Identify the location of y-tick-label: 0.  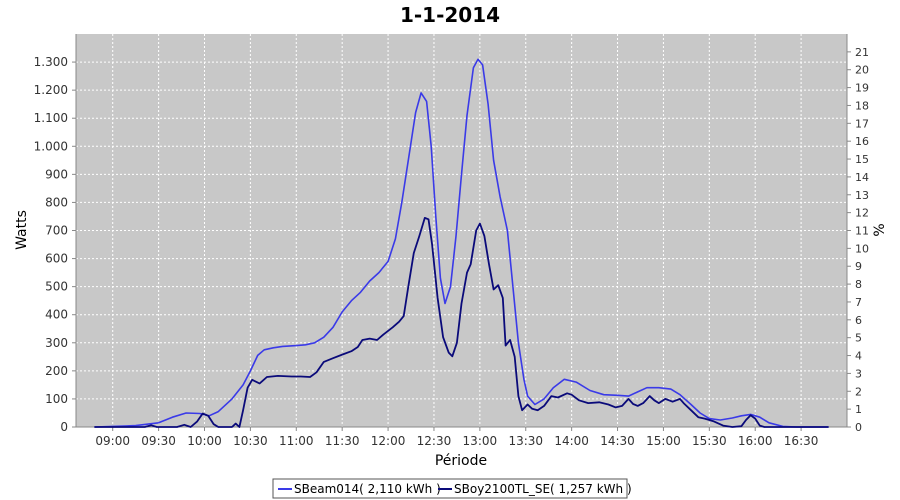
(64, 427).